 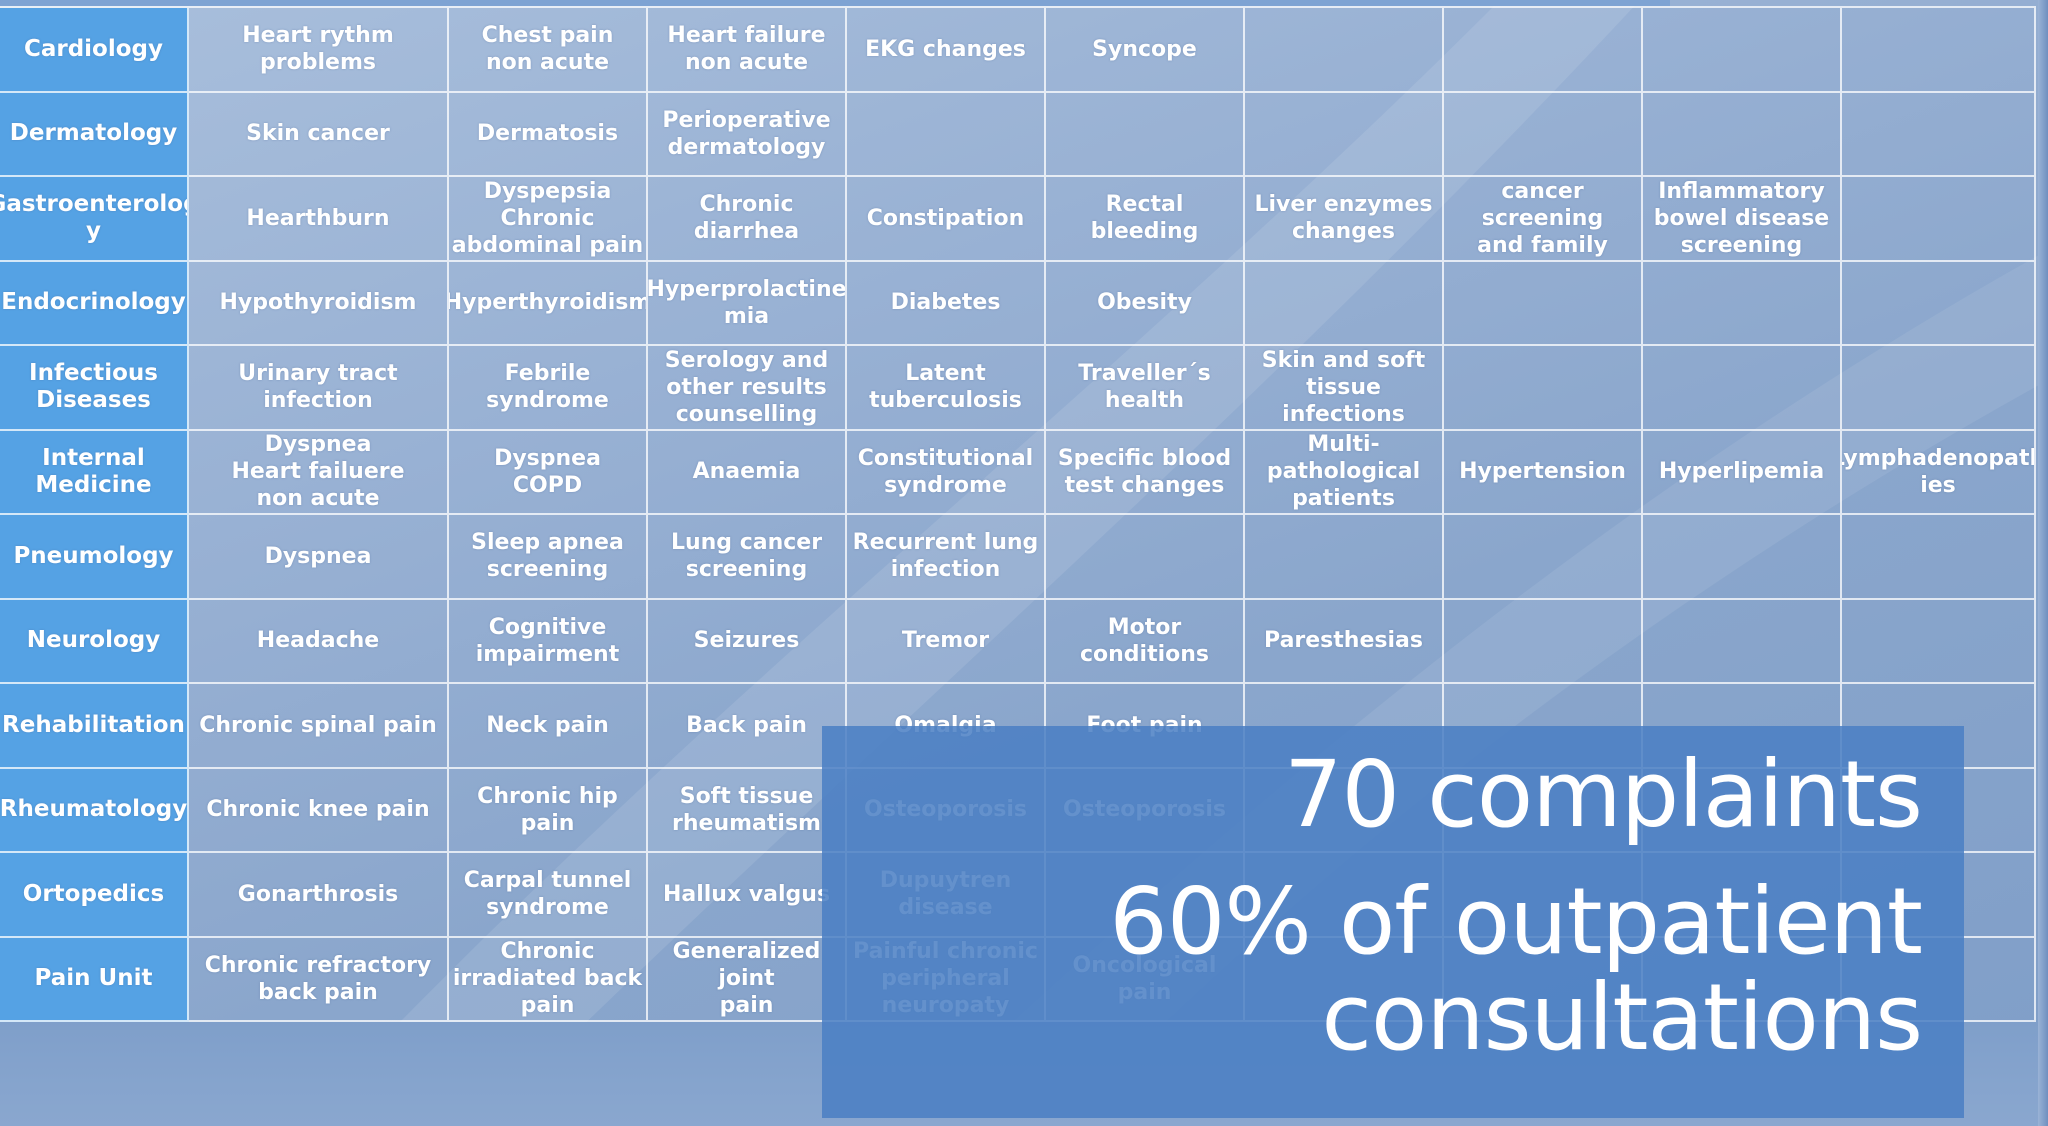 What do you see at coordinates (319, 50) in the screenshot?
I see `complaint-cell: Heart rythm problems` at bounding box center [319, 50].